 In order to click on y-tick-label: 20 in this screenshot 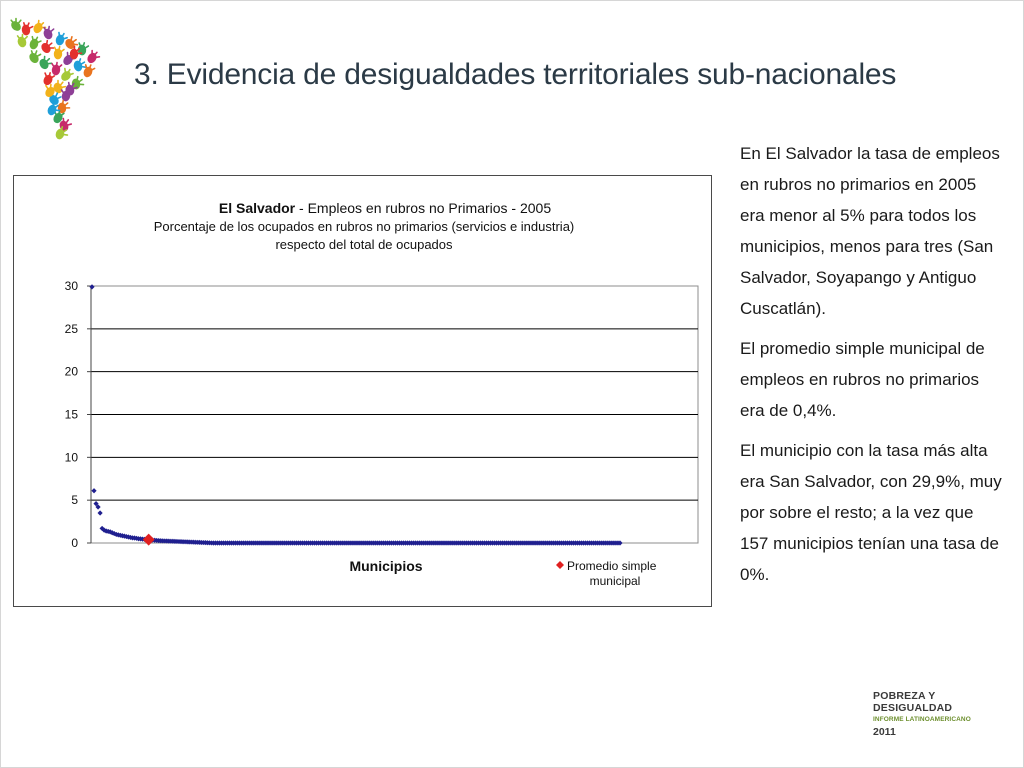, I will do `click(72, 372)`.